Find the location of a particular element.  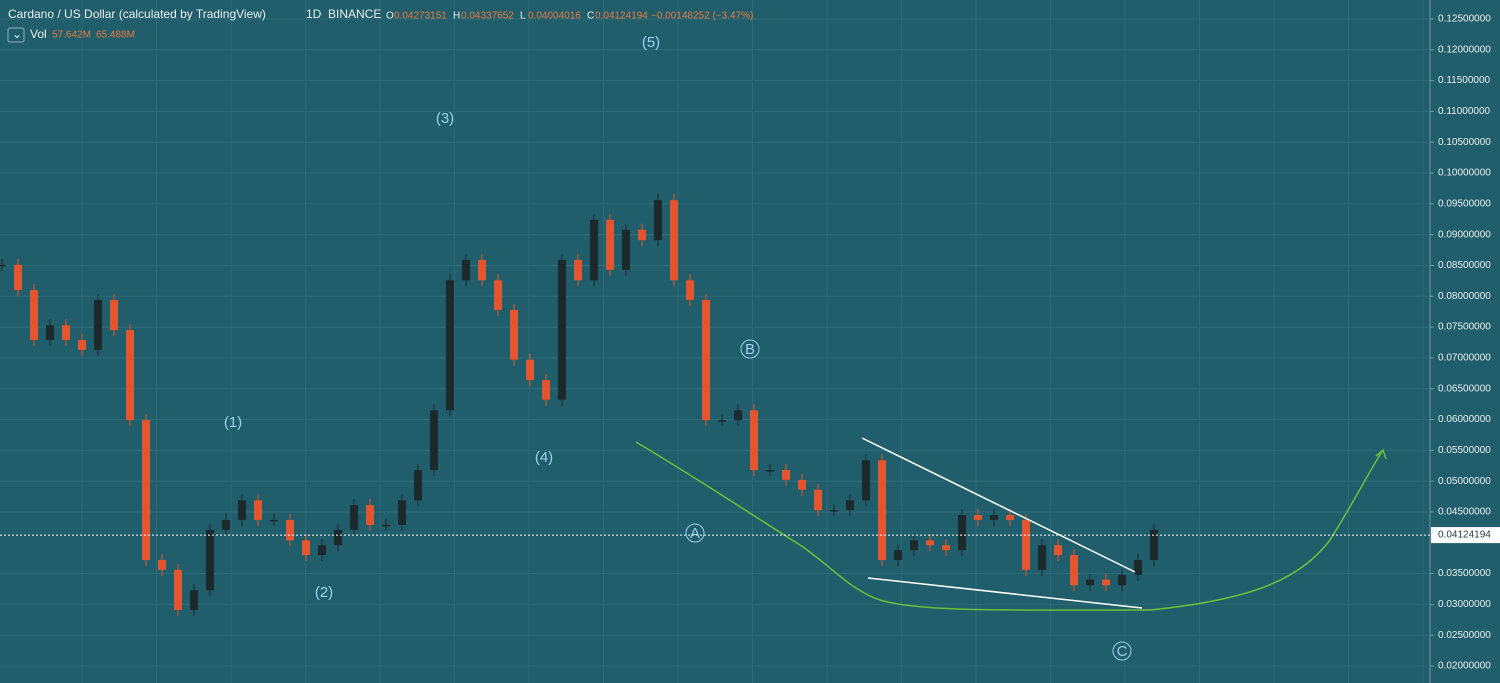

y-tick-label: 0.02000000 is located at coordinates (1464, 666).